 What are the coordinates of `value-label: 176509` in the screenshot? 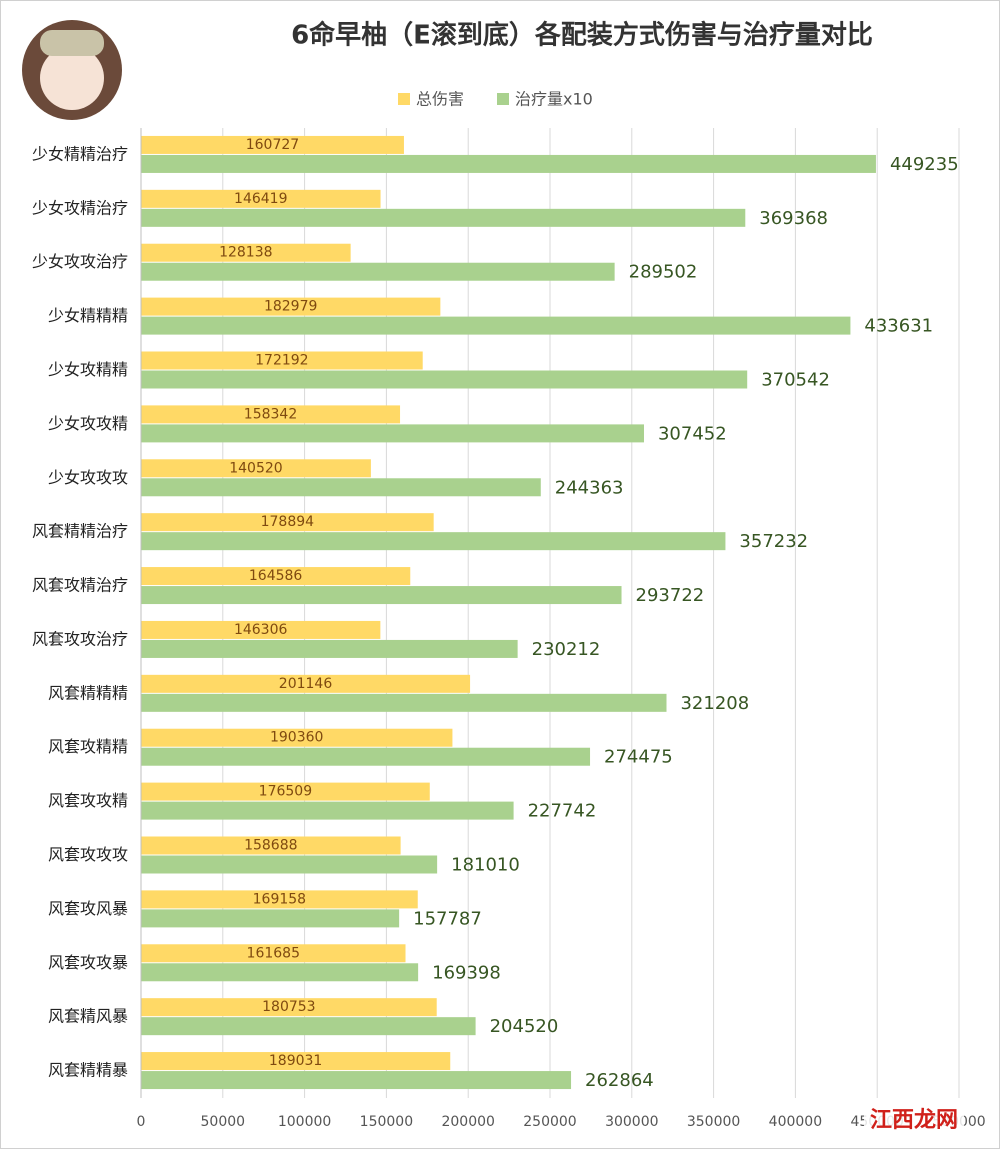 It's located at (285, 792).